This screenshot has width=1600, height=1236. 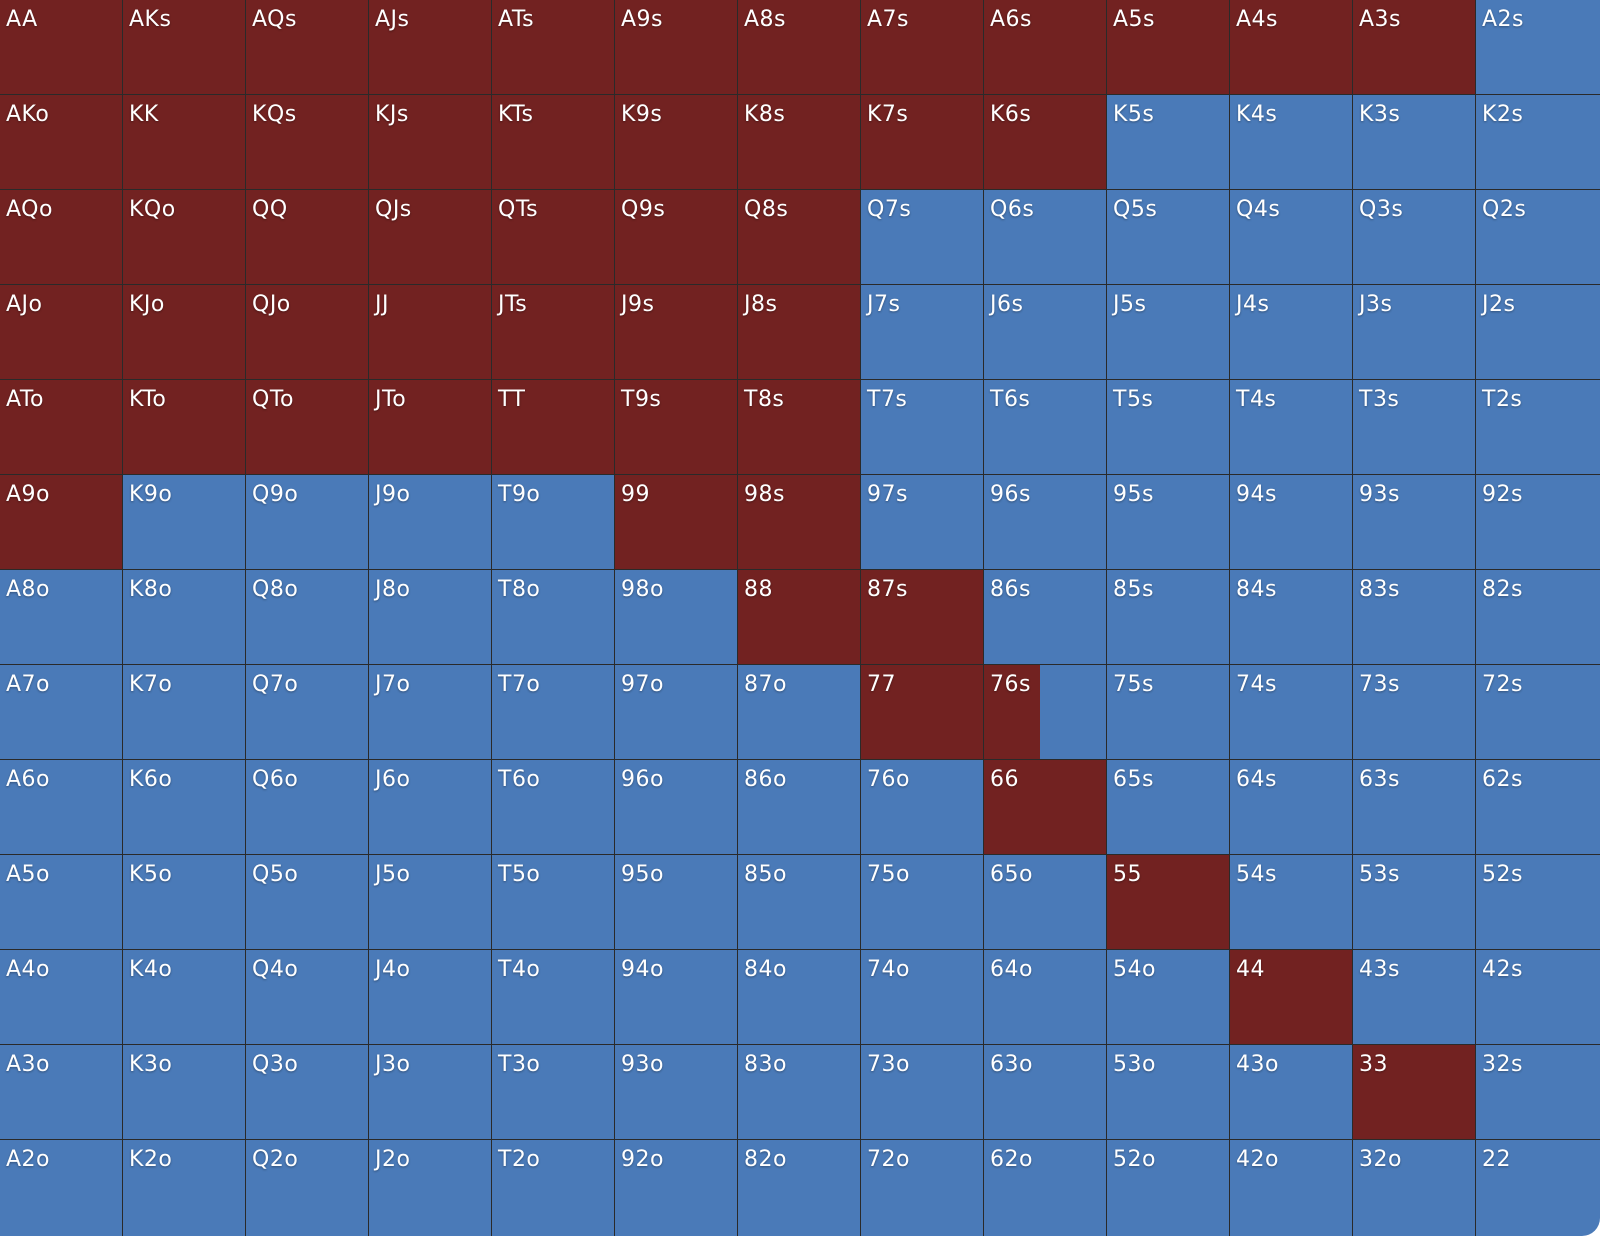 I want to click on hand-cell-83o: 83o, so click(x=799, y=1092).